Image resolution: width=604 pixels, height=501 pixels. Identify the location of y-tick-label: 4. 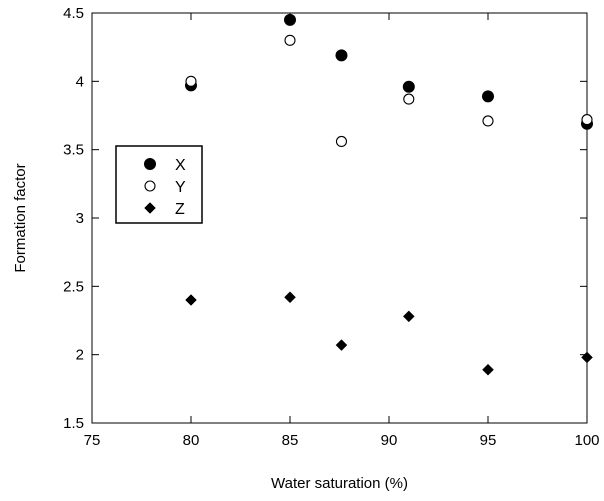
(80, 81).